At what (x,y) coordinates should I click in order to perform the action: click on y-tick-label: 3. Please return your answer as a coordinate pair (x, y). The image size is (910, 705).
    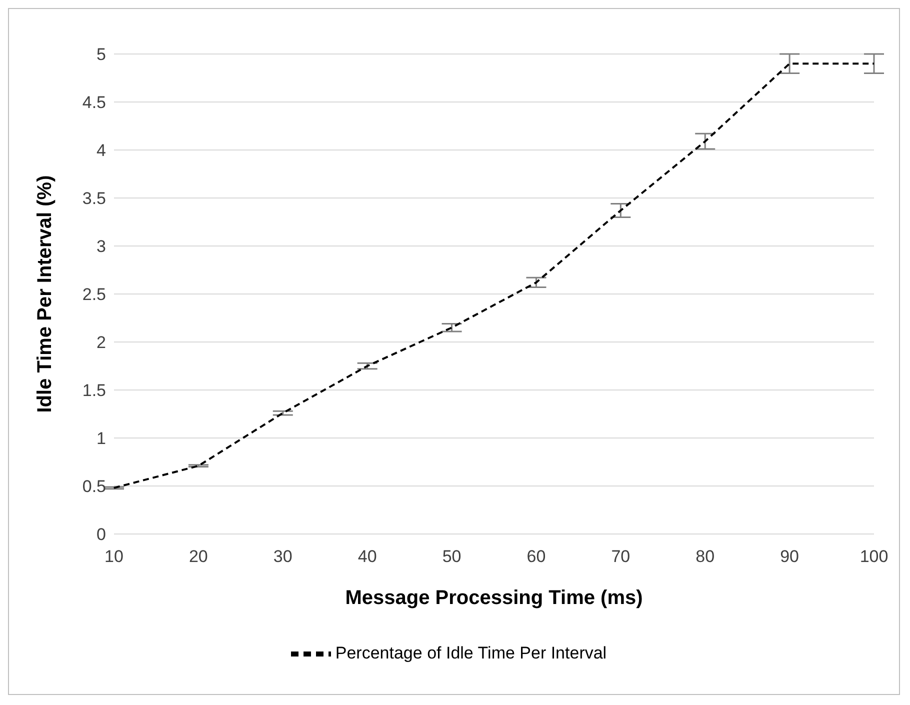
    Looking at the image, I should click on (101, 246).